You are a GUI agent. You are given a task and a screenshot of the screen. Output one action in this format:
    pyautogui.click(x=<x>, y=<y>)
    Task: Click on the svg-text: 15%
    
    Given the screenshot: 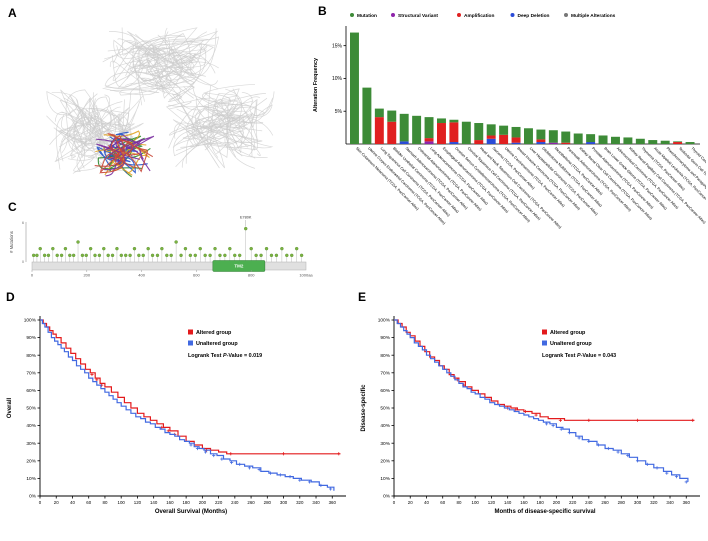 What is the action you would take?
    pyautogui.click(x=337, y=46)
    